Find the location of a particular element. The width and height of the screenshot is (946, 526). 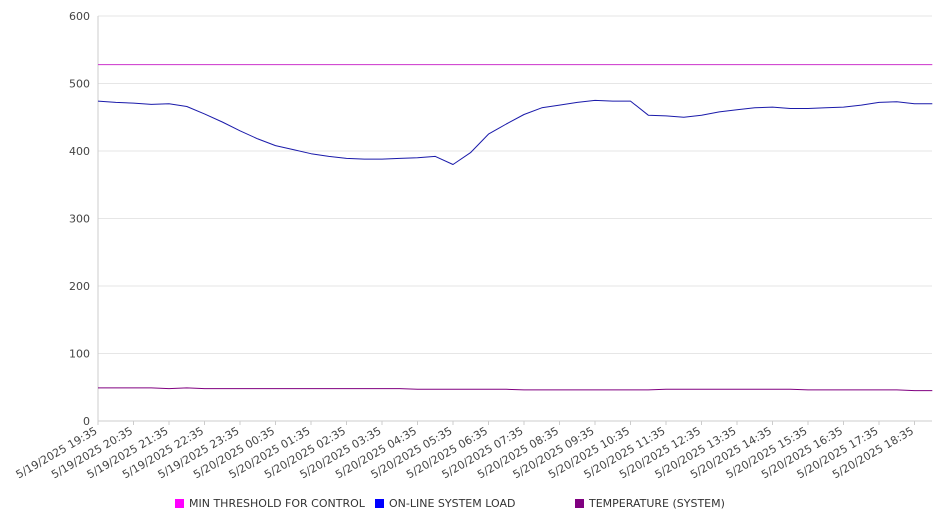

y-tick-label: 100 is located at coordinates (79, 354).